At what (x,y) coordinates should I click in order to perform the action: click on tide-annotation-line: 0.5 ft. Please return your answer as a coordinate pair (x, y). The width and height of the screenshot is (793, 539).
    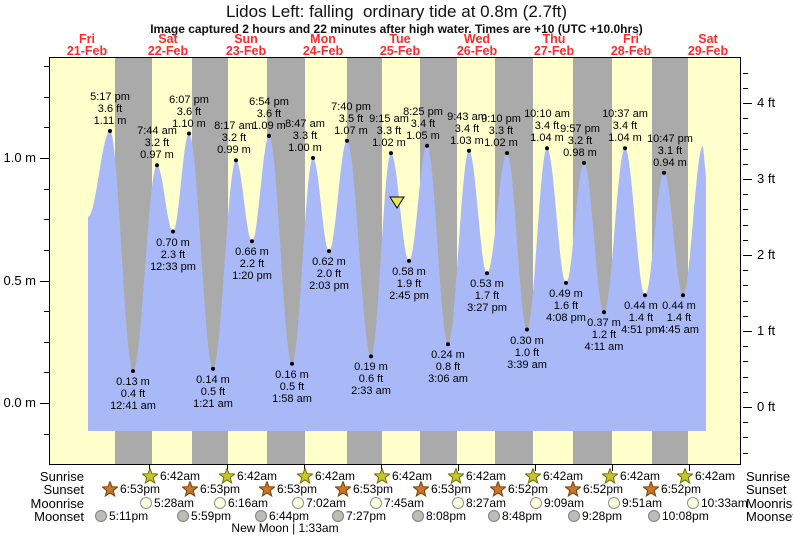
    Looking at the image, I should click on (213, 391).